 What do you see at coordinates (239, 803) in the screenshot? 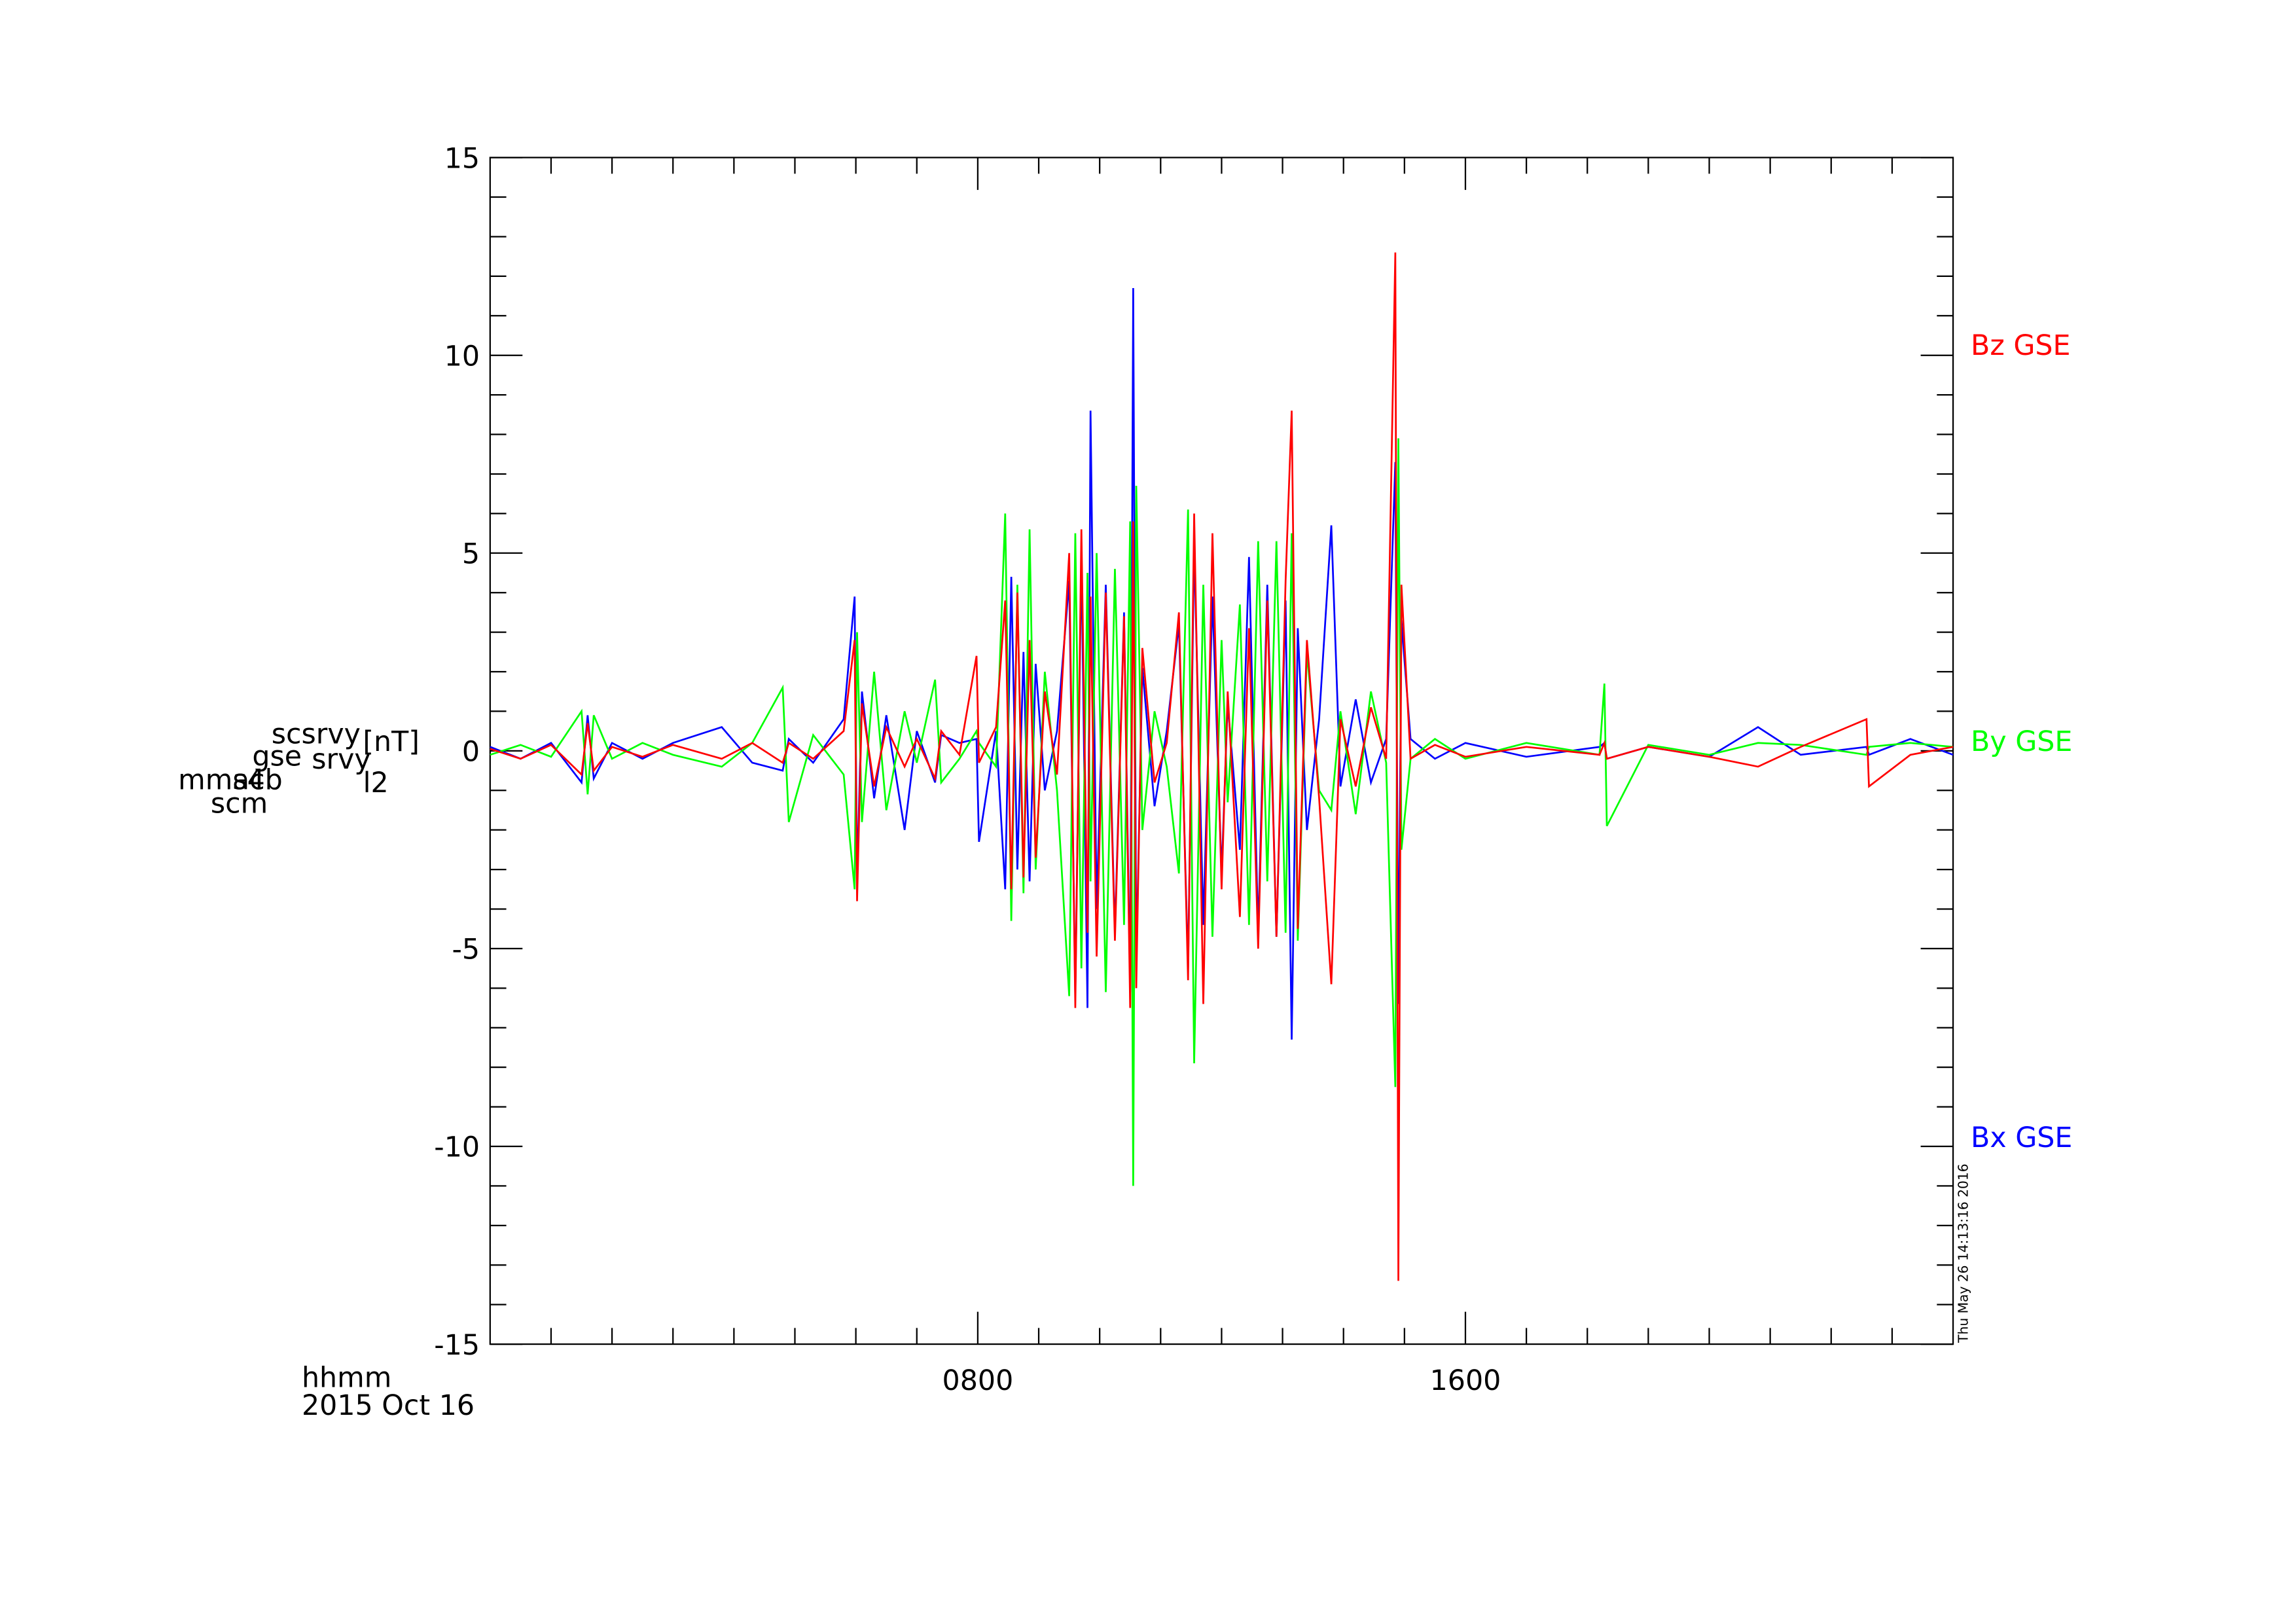
I see `y-label: scm` at bounding box center [239, 803].